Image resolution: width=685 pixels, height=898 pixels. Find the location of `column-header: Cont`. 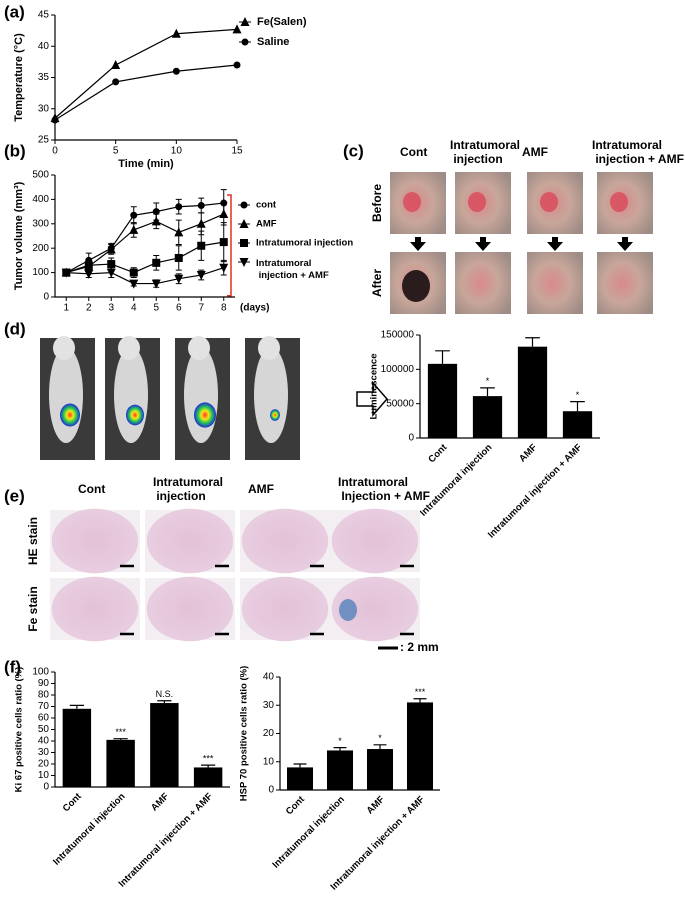

column-header: Cont is located at coordinates (413, 152).